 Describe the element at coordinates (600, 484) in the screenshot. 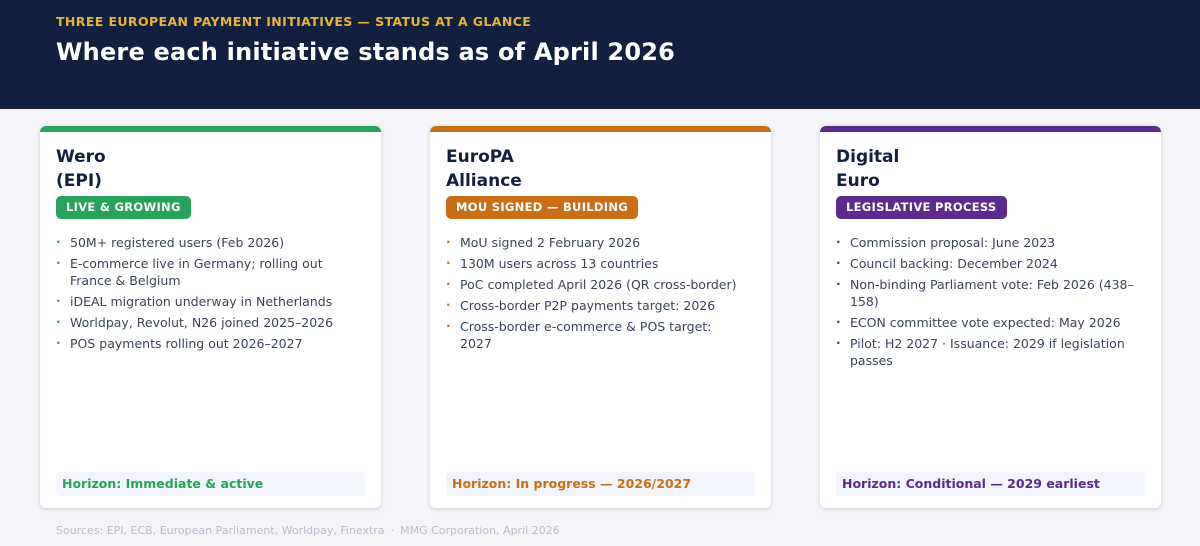

I see `horizon-label: Horizon: In progress — 2026/2027` at that location.